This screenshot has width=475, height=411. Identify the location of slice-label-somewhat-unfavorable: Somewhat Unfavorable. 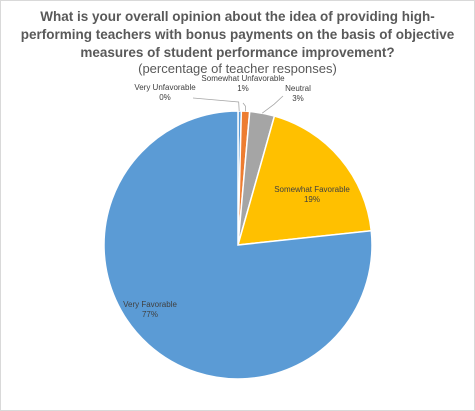
(243, 78).